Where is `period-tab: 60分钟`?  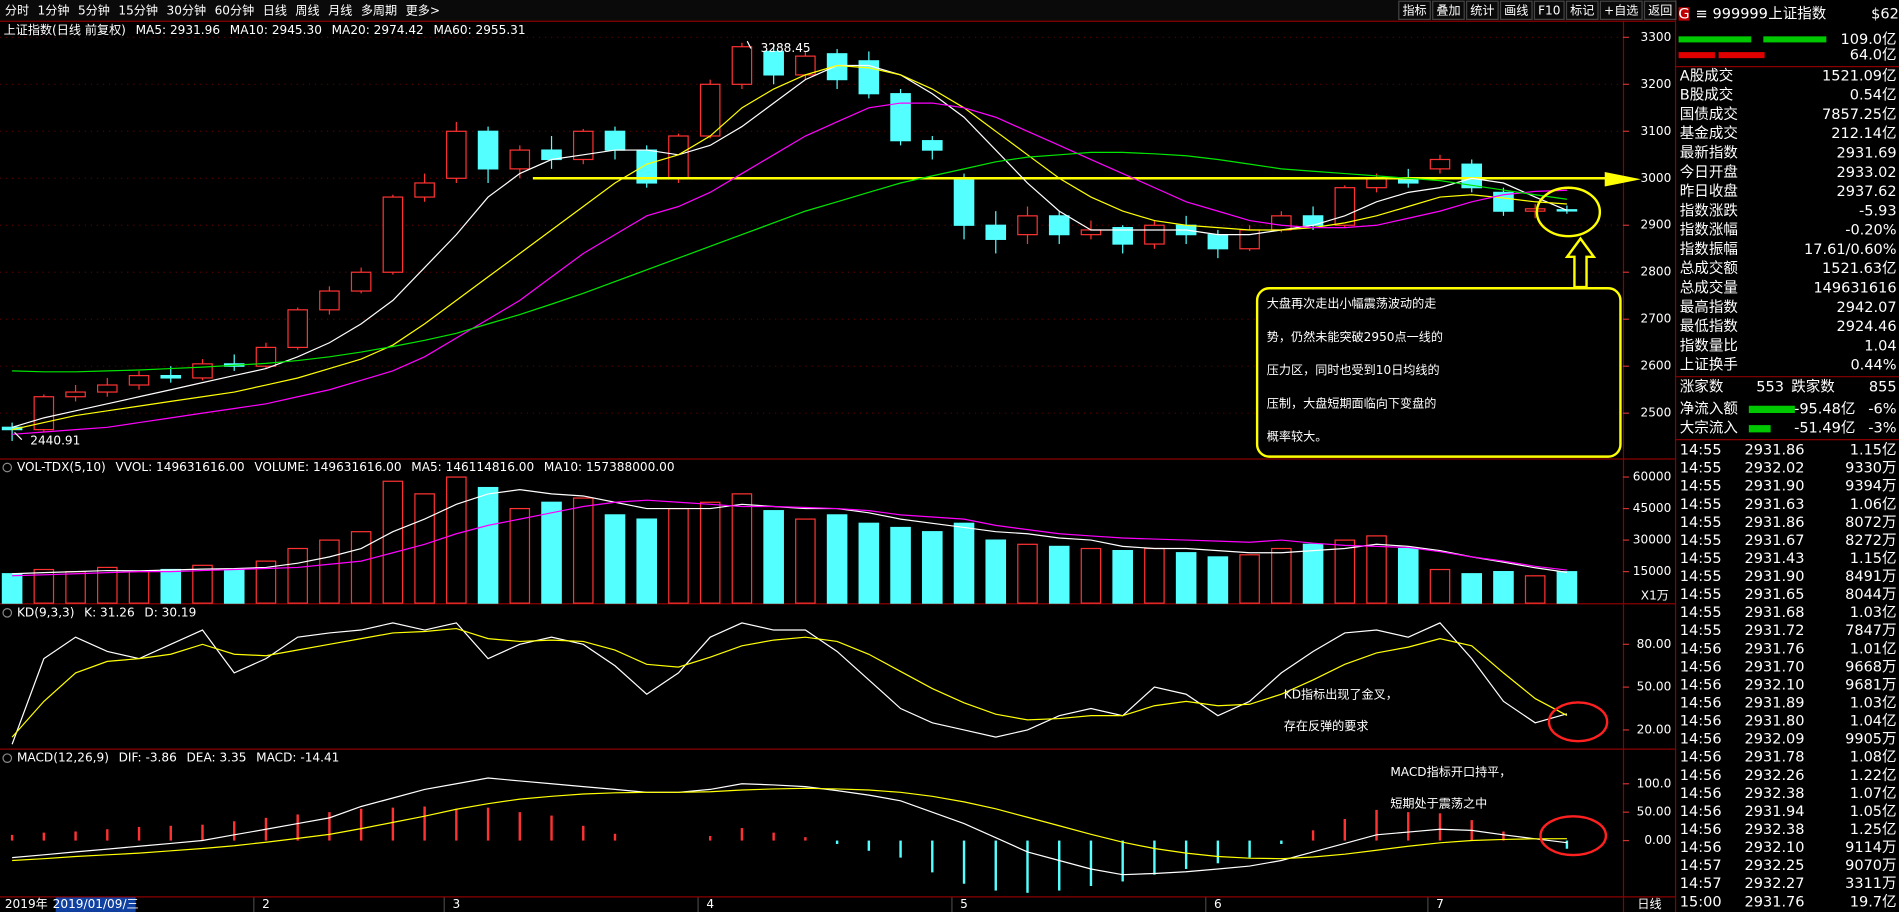
period-tab: 60分钟 is located at coordinates (235, 9).